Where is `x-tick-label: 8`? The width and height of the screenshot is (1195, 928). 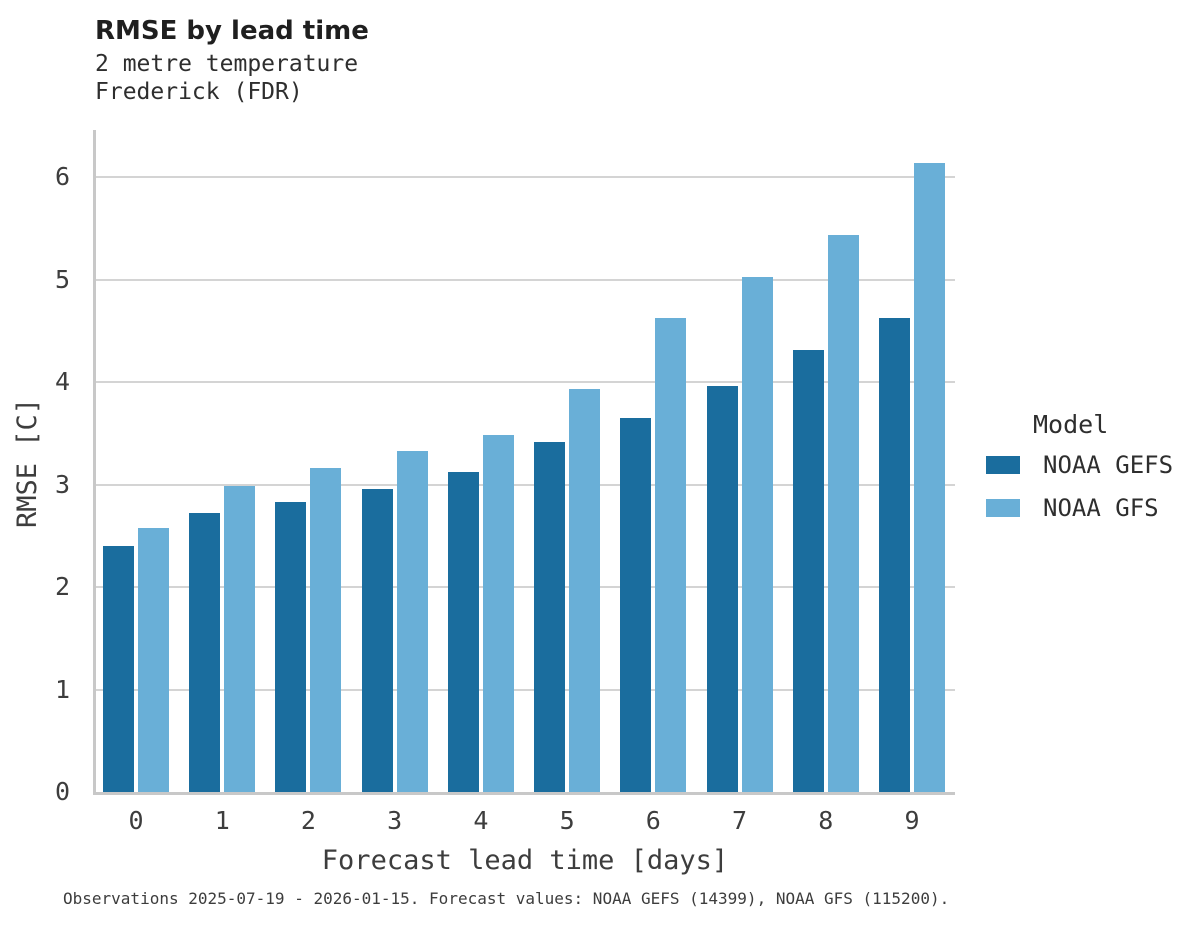 x-tick-label: 8 is located at coordinates (826, 820).